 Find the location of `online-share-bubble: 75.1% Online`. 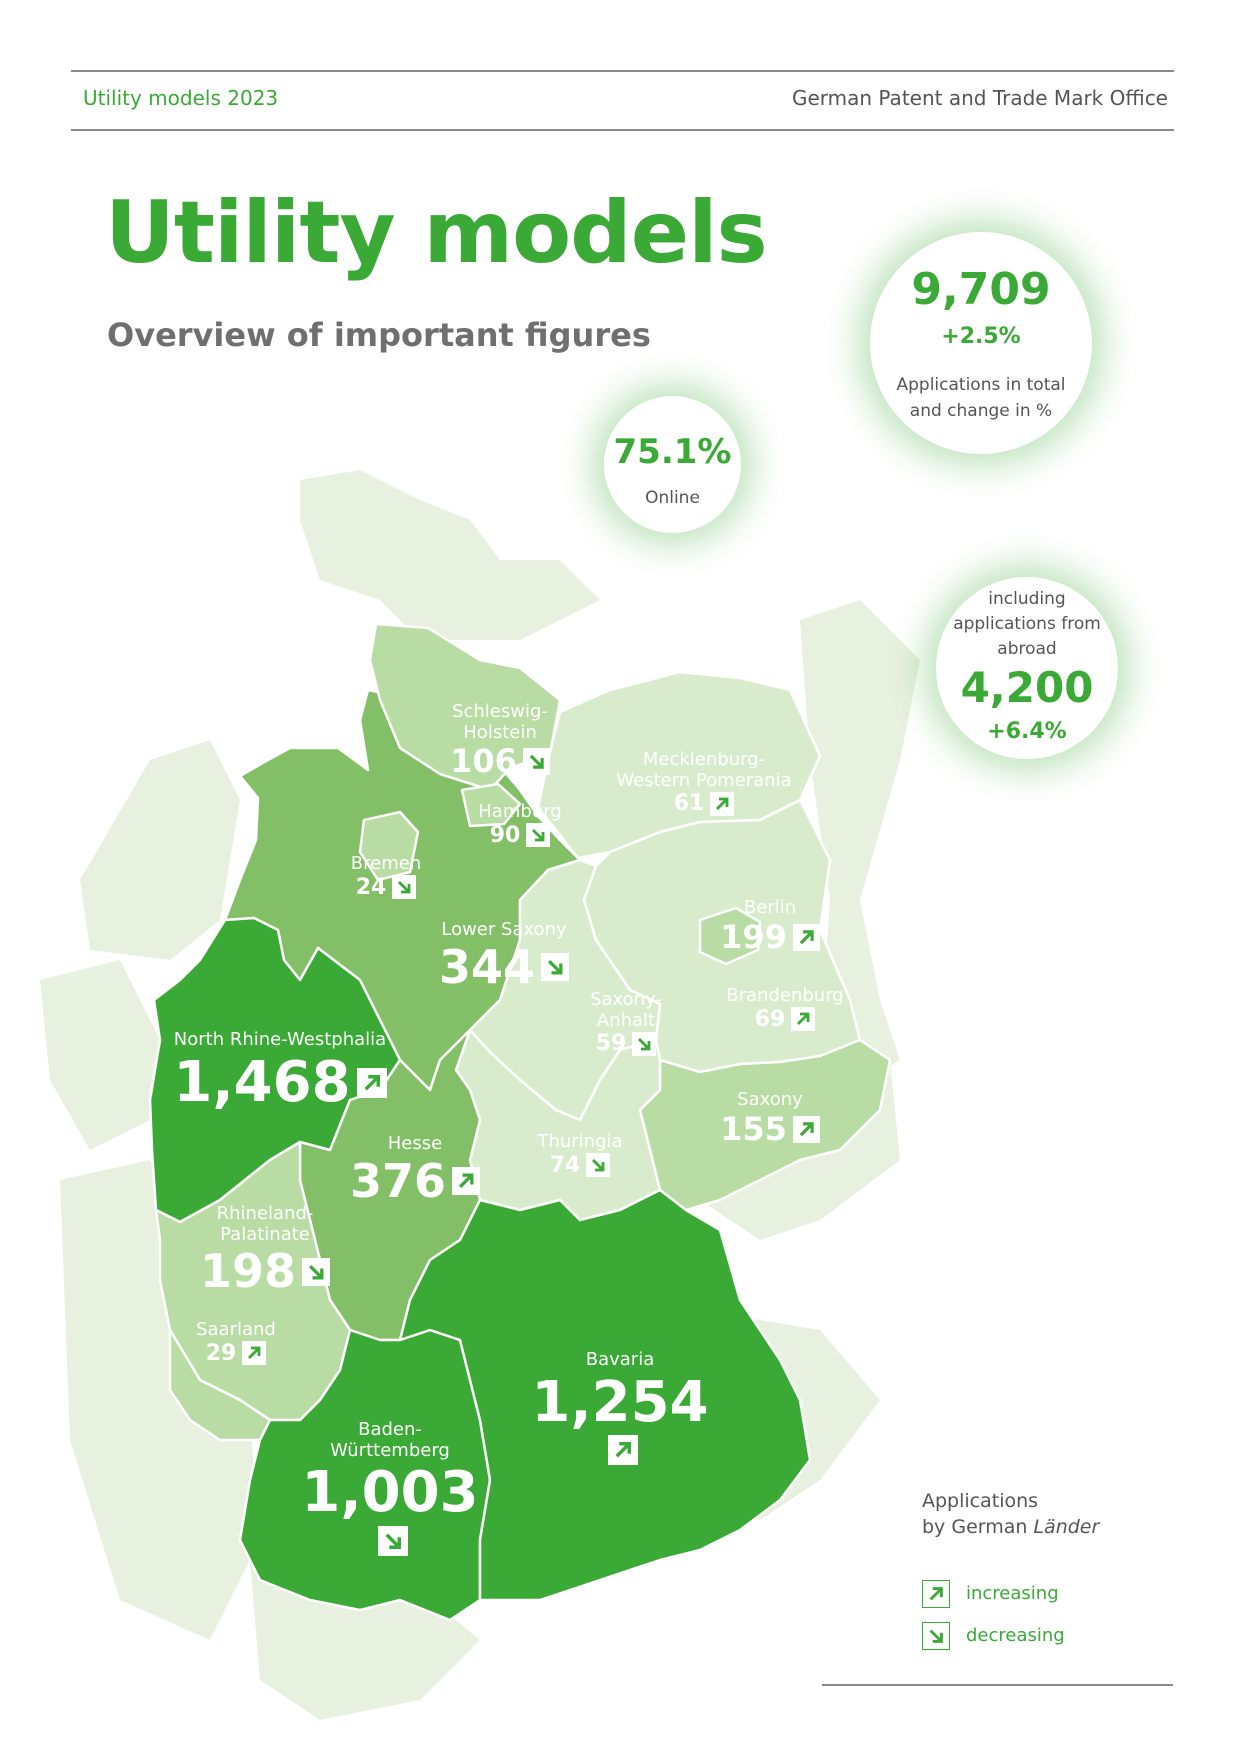

online-share-bubble: 75.1% Online is located at coordinates (672, 464).